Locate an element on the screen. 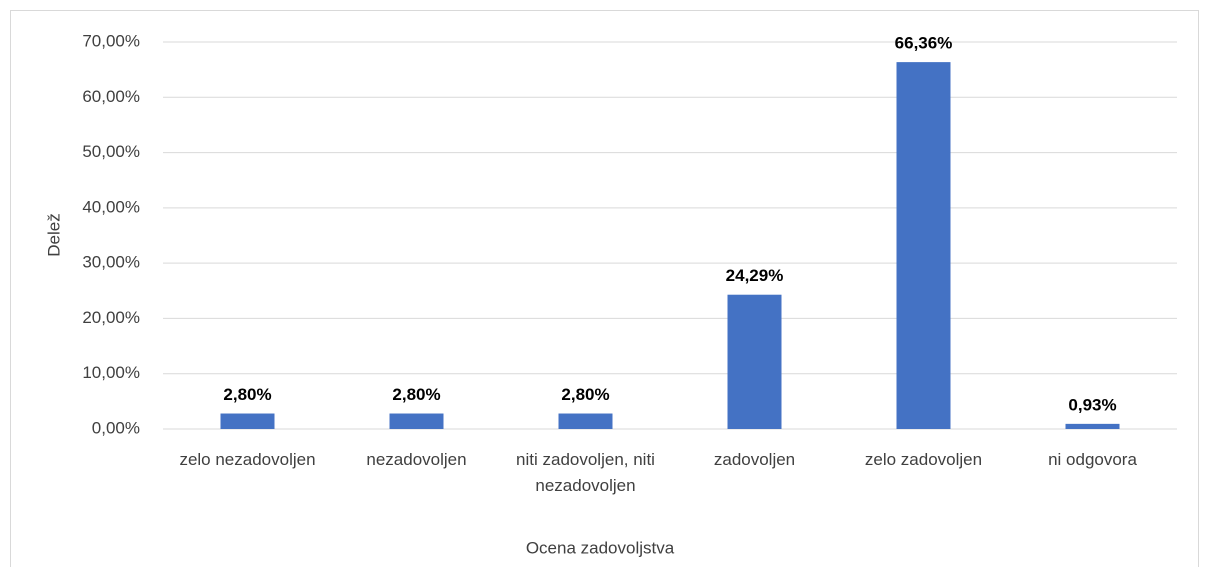 The width and height of the screenshot is (1209, 567). x-tick-label: zelo nezadovoljen is located at coordinates (247, 459).